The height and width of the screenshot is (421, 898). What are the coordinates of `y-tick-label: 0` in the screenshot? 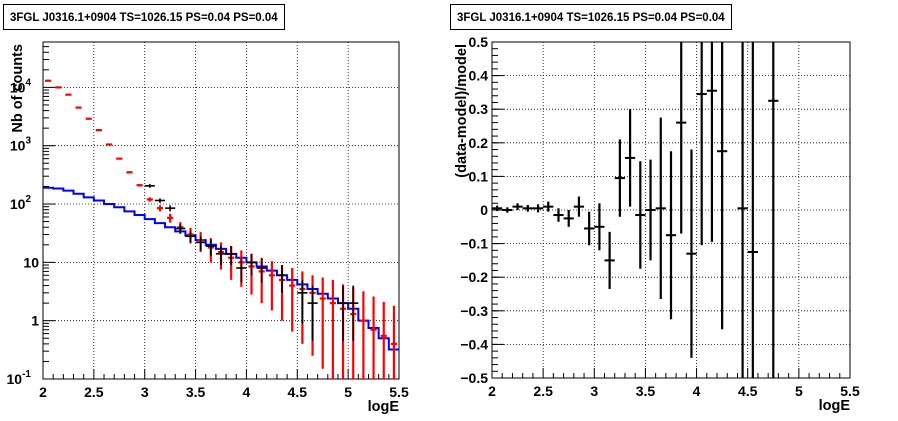 It's located at (484, 210).